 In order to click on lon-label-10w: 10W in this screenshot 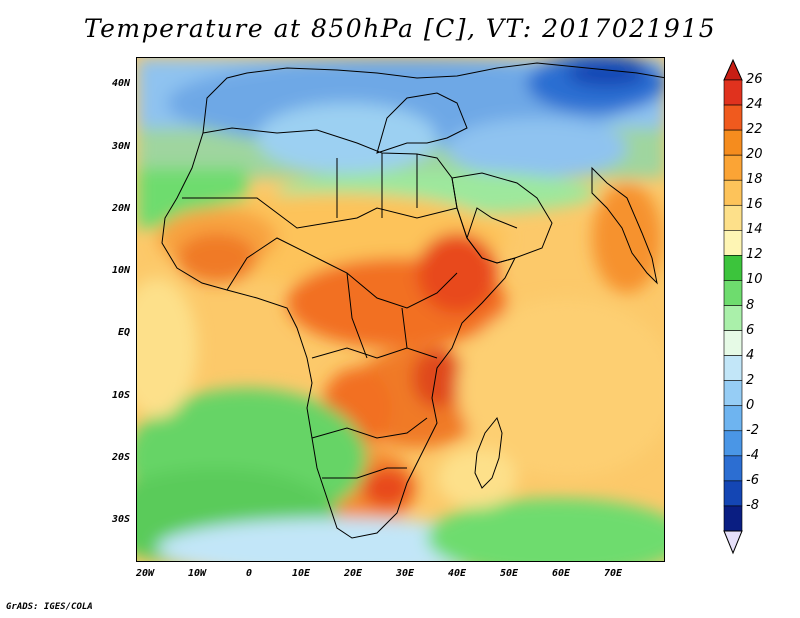, I will do `click(197, 573)`.